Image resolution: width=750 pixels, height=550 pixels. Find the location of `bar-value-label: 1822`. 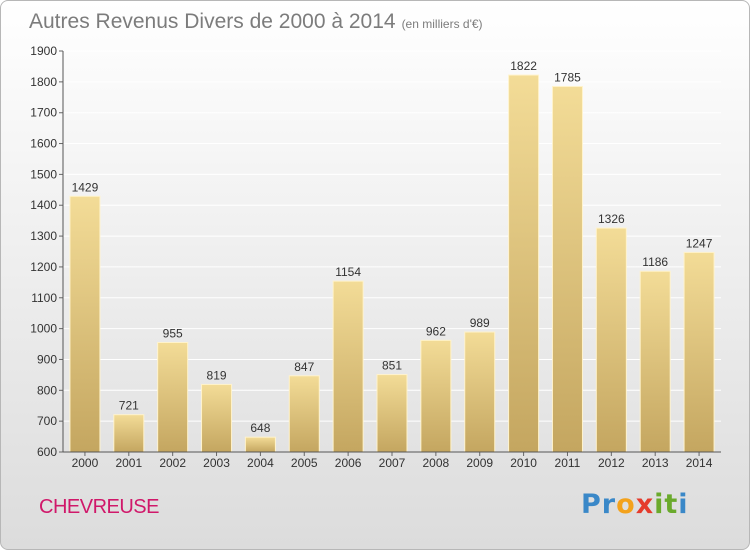

bar-value-label: 1822 is located at coordinates (523, 66).